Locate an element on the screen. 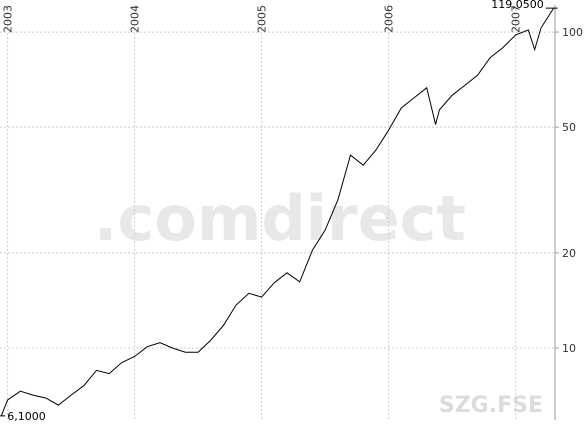 This screenshot has height=425, width=588. y-tick-label: 10 is located at coordinates (569, 348).